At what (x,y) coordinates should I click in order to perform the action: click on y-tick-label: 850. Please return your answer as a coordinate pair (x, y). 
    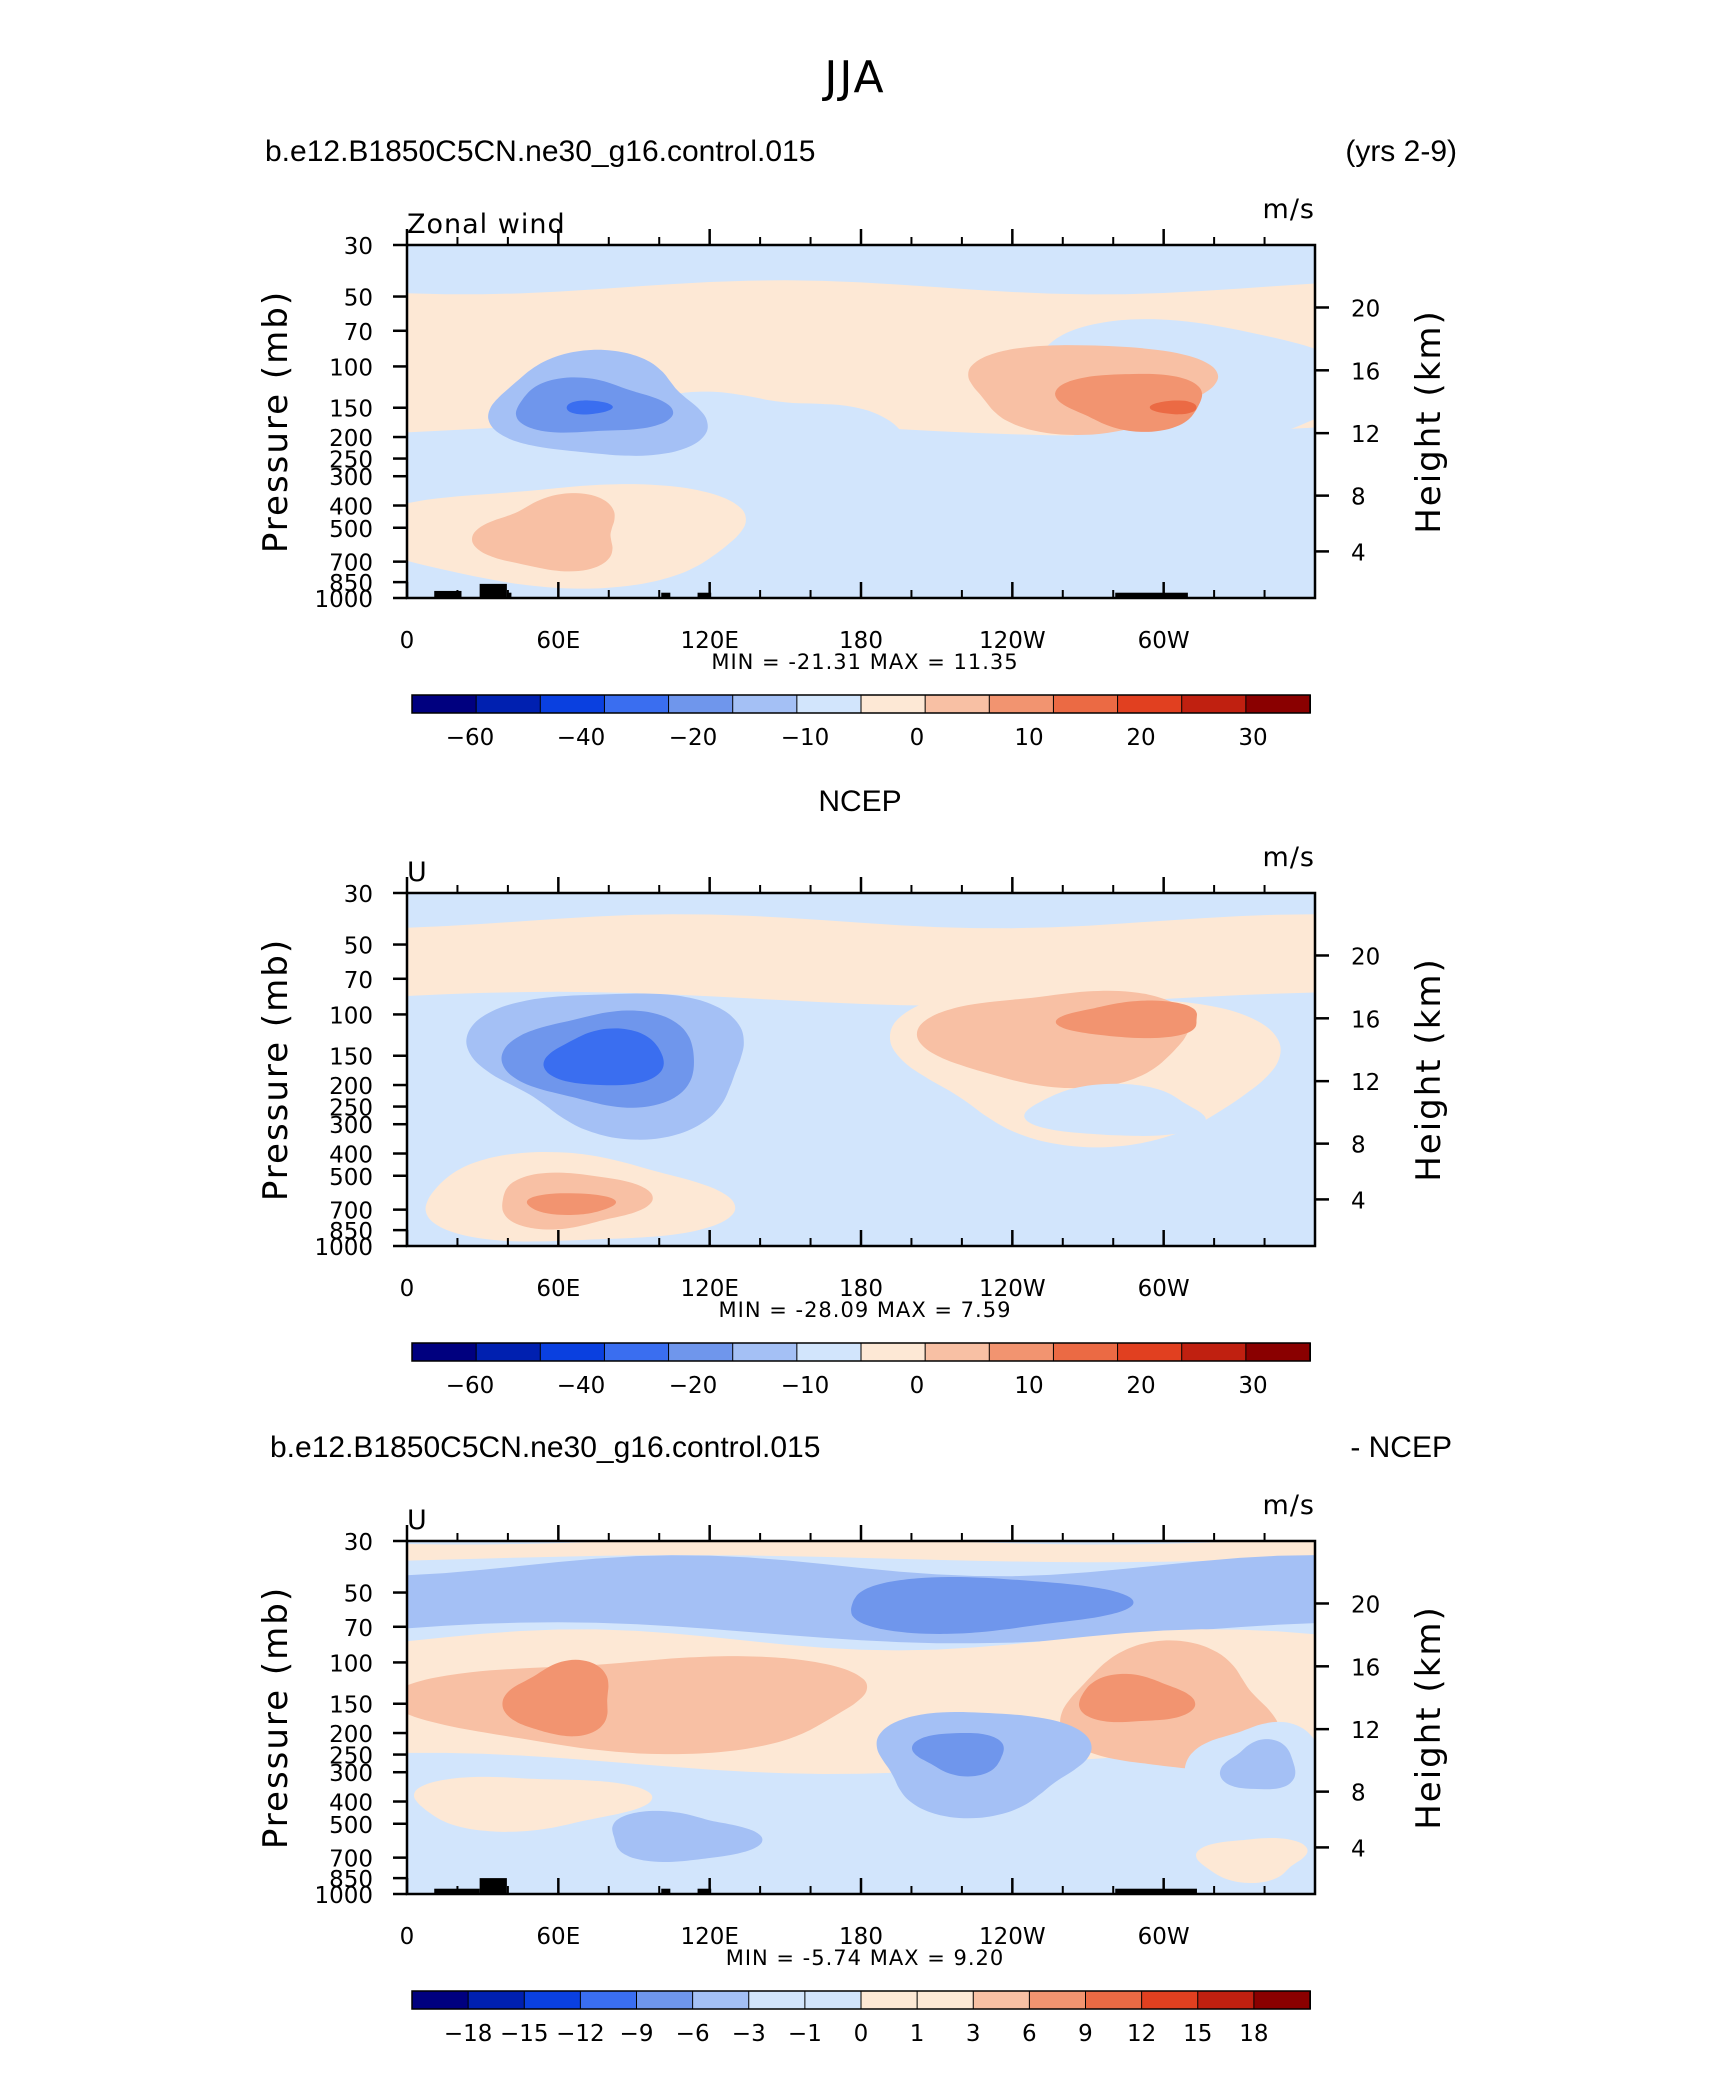
    Looking at the image, I should click on (351, 1232).